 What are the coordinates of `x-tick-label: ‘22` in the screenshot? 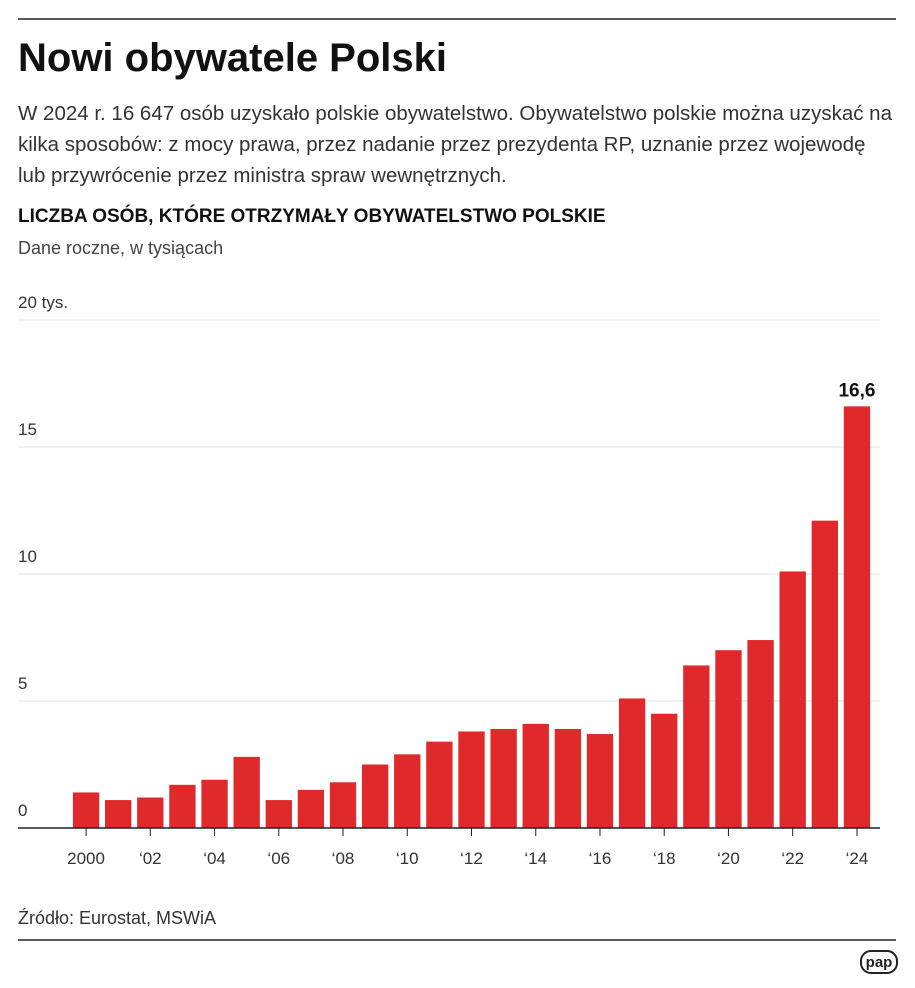 It's located at (792, 858).